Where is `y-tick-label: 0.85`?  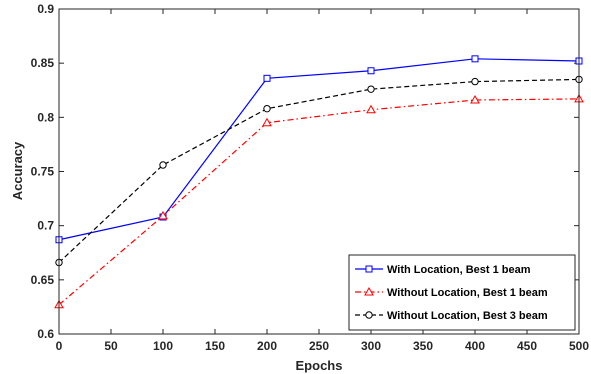 y-tick-label: 0.85 is located at coordinates (43, 63).